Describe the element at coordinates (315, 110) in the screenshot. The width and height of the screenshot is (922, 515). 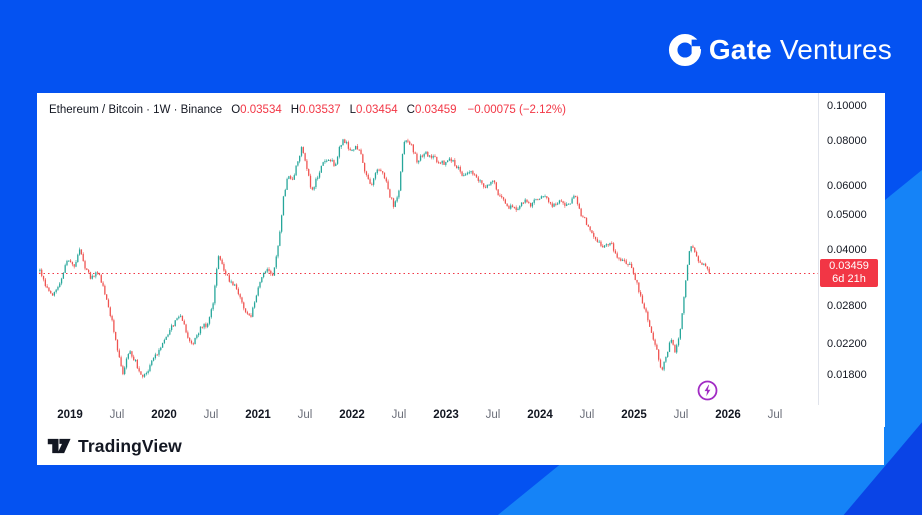
I see `ohlc-high: H0.03537` at that location.